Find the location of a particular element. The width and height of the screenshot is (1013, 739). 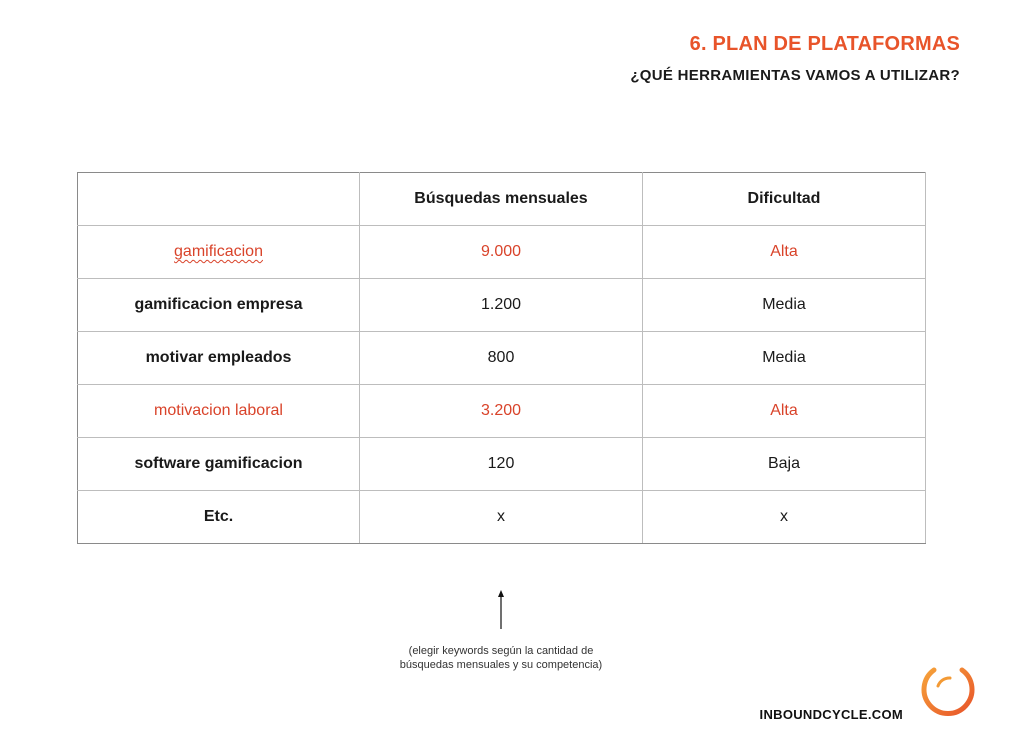

searches-cell: 1.200 is located at coordinates (501, 305).